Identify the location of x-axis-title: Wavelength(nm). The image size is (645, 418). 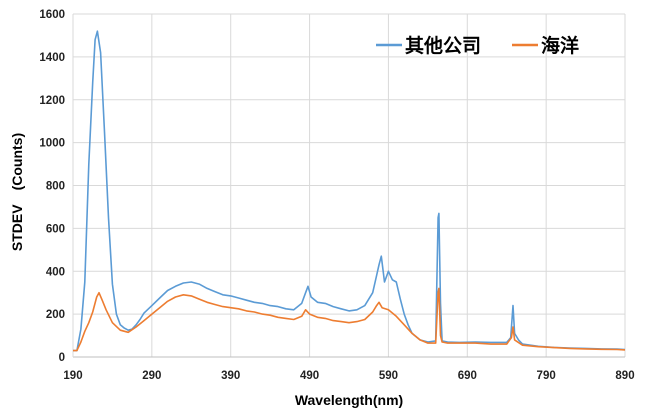
(349, 400).